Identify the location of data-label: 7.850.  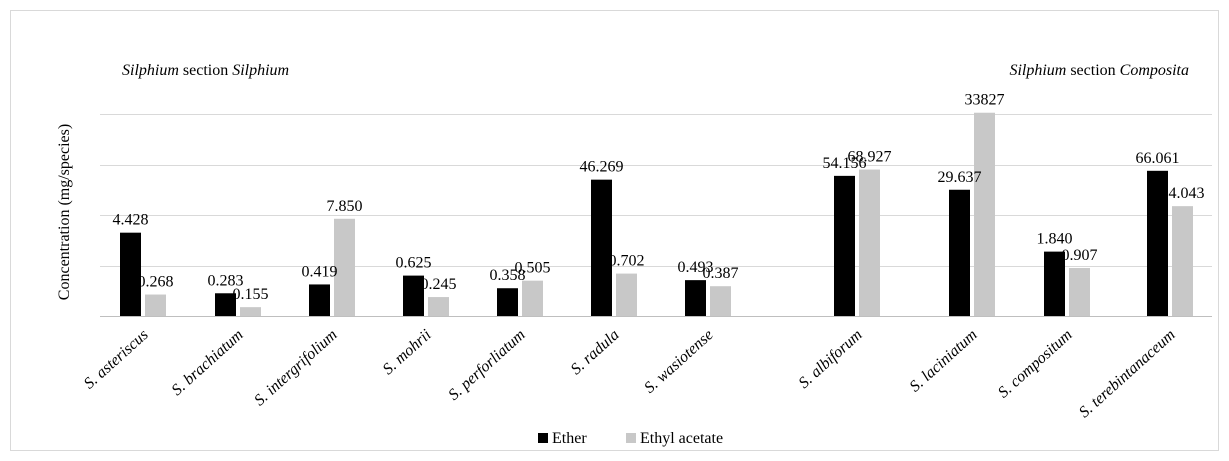
(345, 206).